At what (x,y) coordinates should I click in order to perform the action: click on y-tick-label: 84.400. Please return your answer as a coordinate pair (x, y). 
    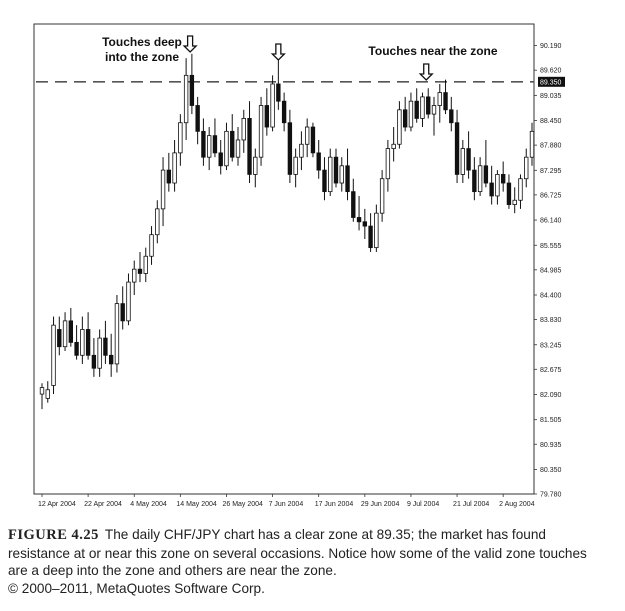
    Looking at the image, I should click on (551, 296).